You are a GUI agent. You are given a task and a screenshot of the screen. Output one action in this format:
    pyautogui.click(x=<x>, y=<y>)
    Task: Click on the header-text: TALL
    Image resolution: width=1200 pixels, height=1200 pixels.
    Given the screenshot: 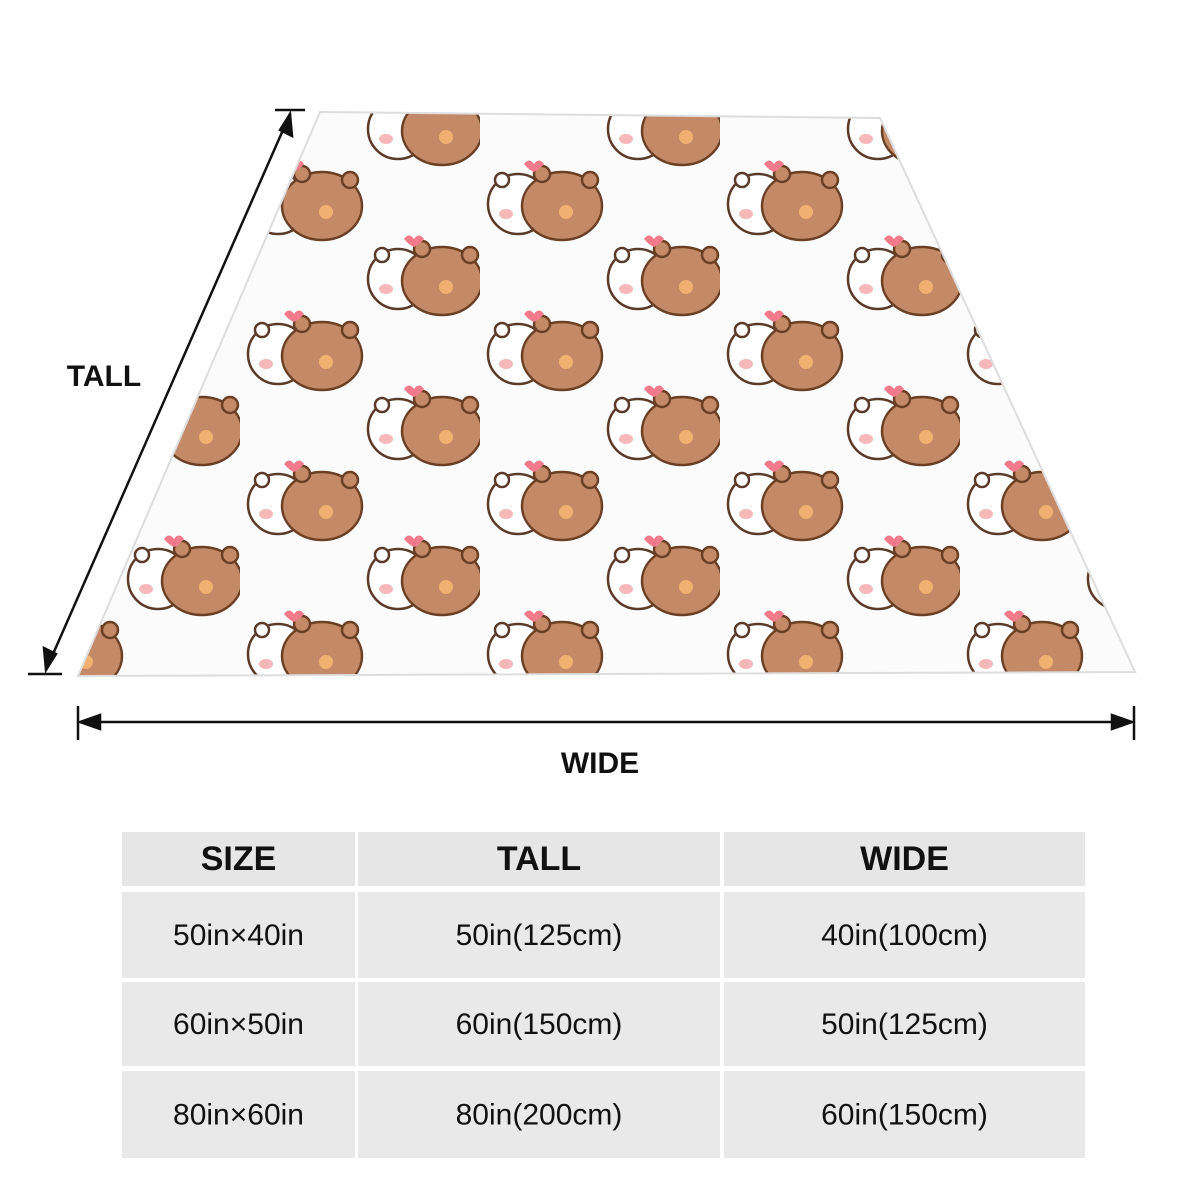 What is the action you would take?
    pyautogui.click(x=539, y=859)
    